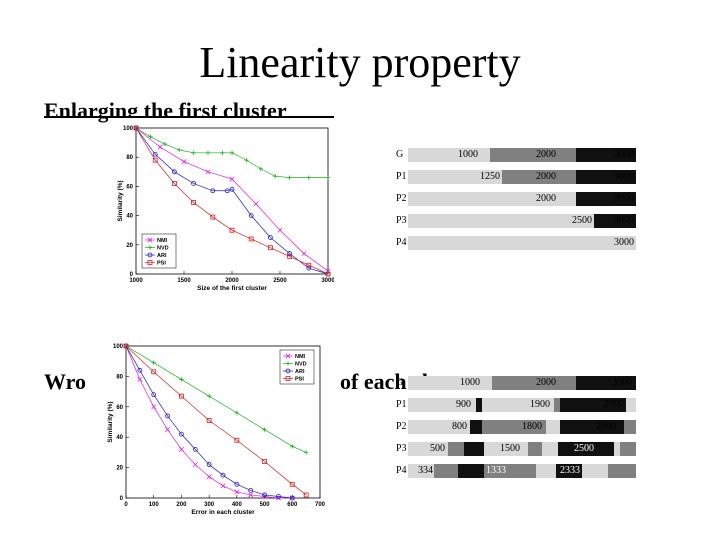 This screenshot has height=540, width=720. I want to click on x-axis-label: Error in each cluster, so click(223, 512).